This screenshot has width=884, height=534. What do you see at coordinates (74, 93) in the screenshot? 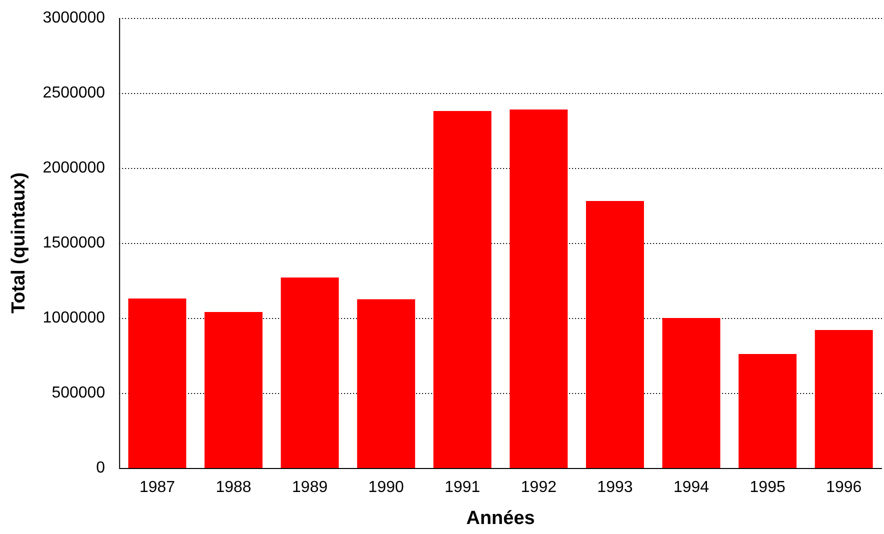
I see `y-tick-label: 2500000` at bounding box center [74, 93].